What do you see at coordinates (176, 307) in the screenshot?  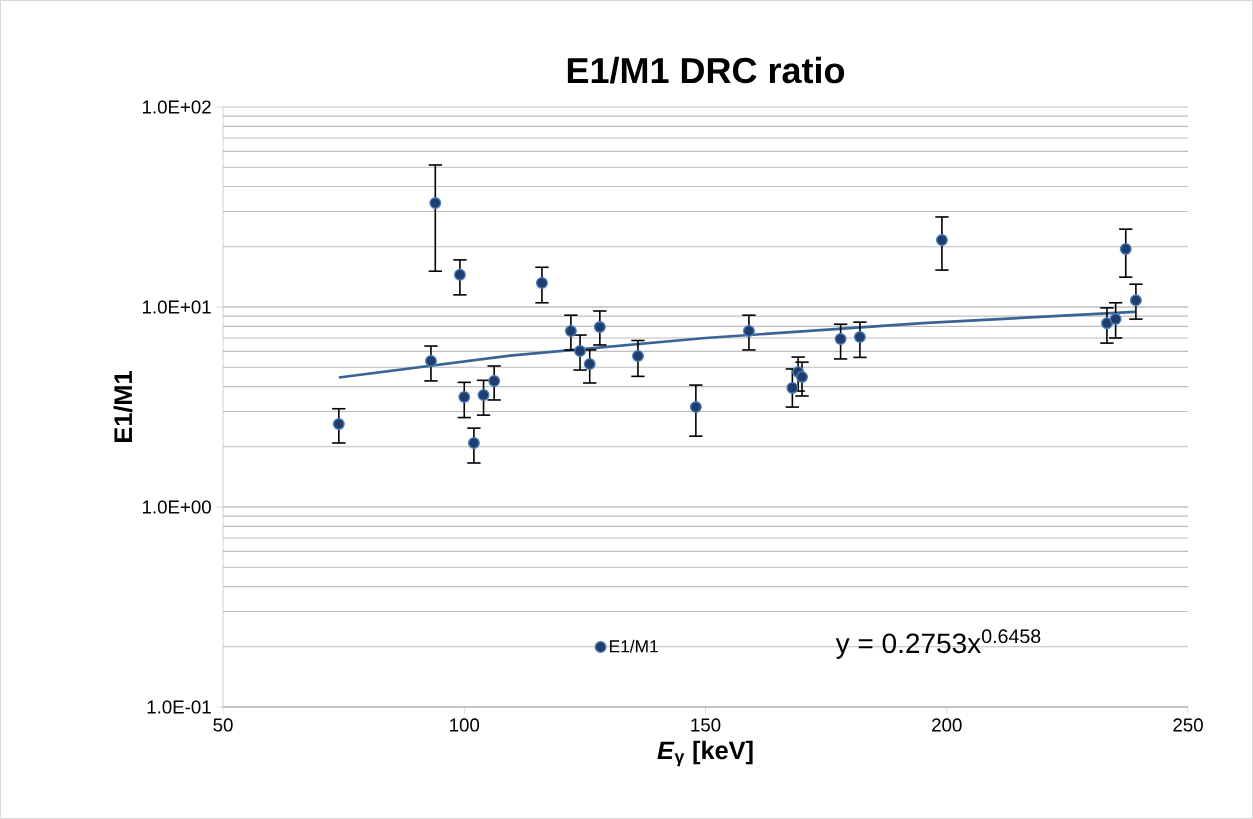 I see `y-tick-label: 1.0E+01` at bounding box center [176, 307].